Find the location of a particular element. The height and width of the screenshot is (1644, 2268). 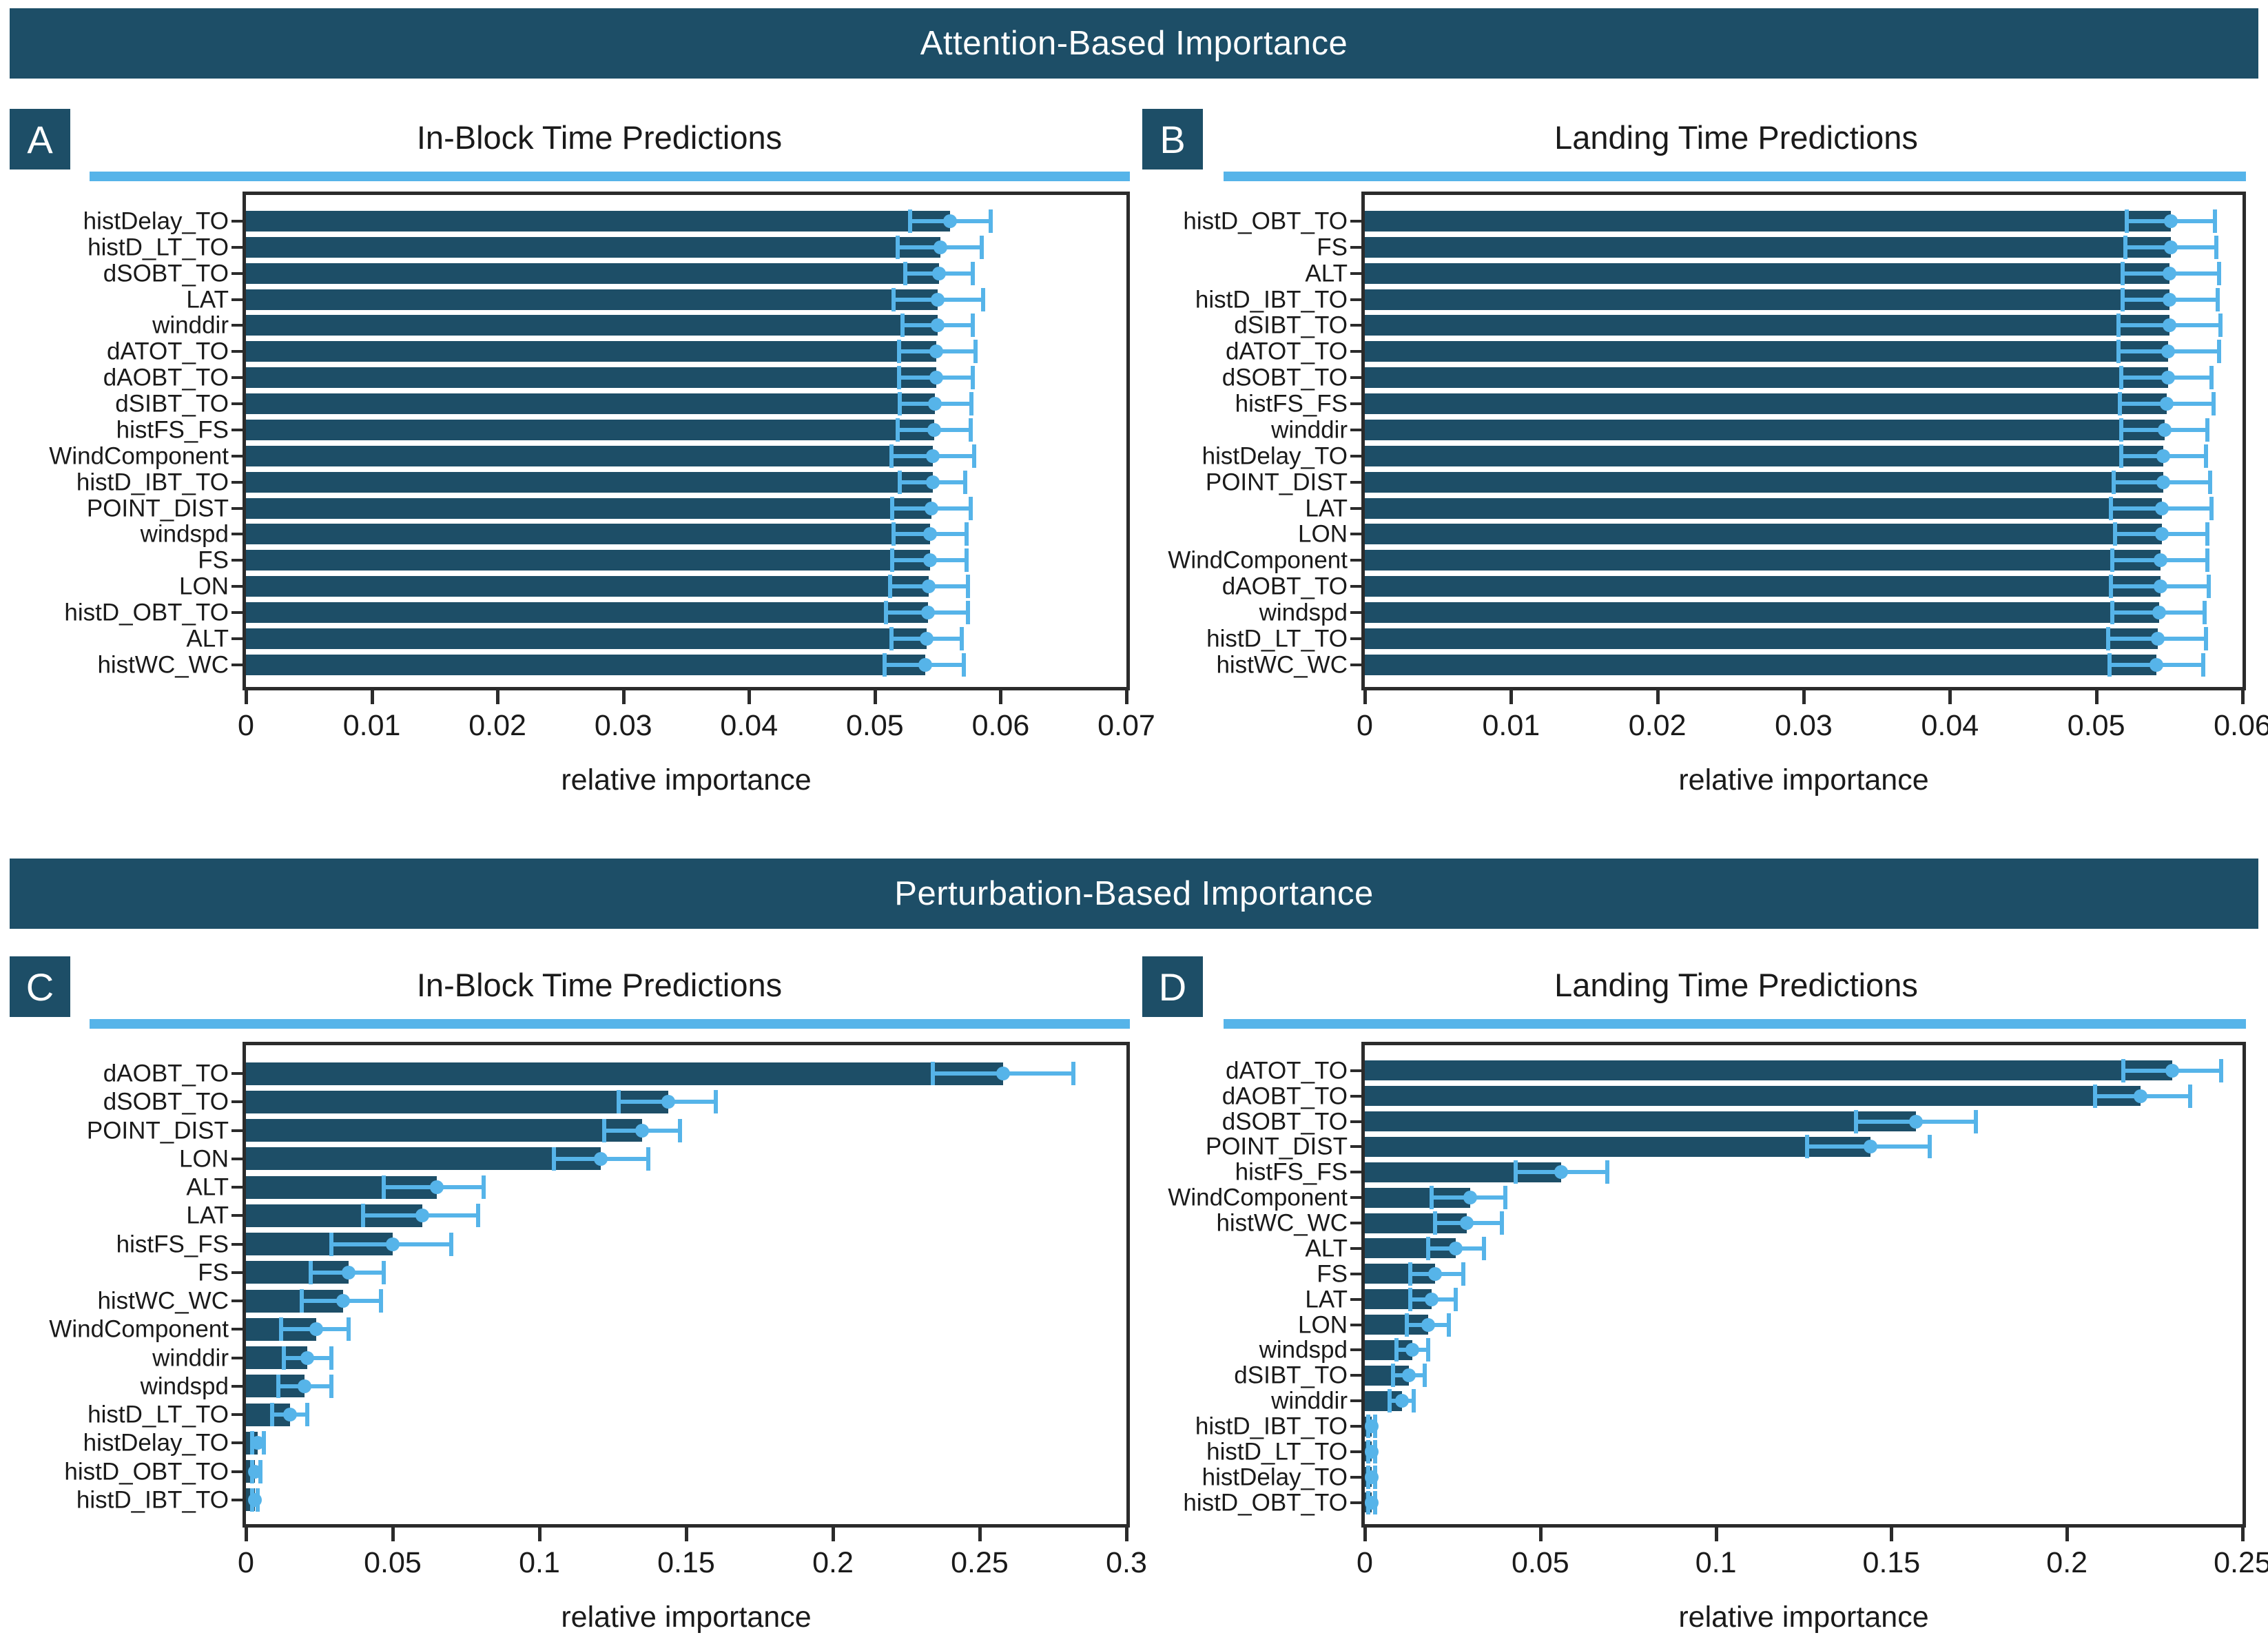

panel-letter-badge: D is located at coordinates (1172, 987).